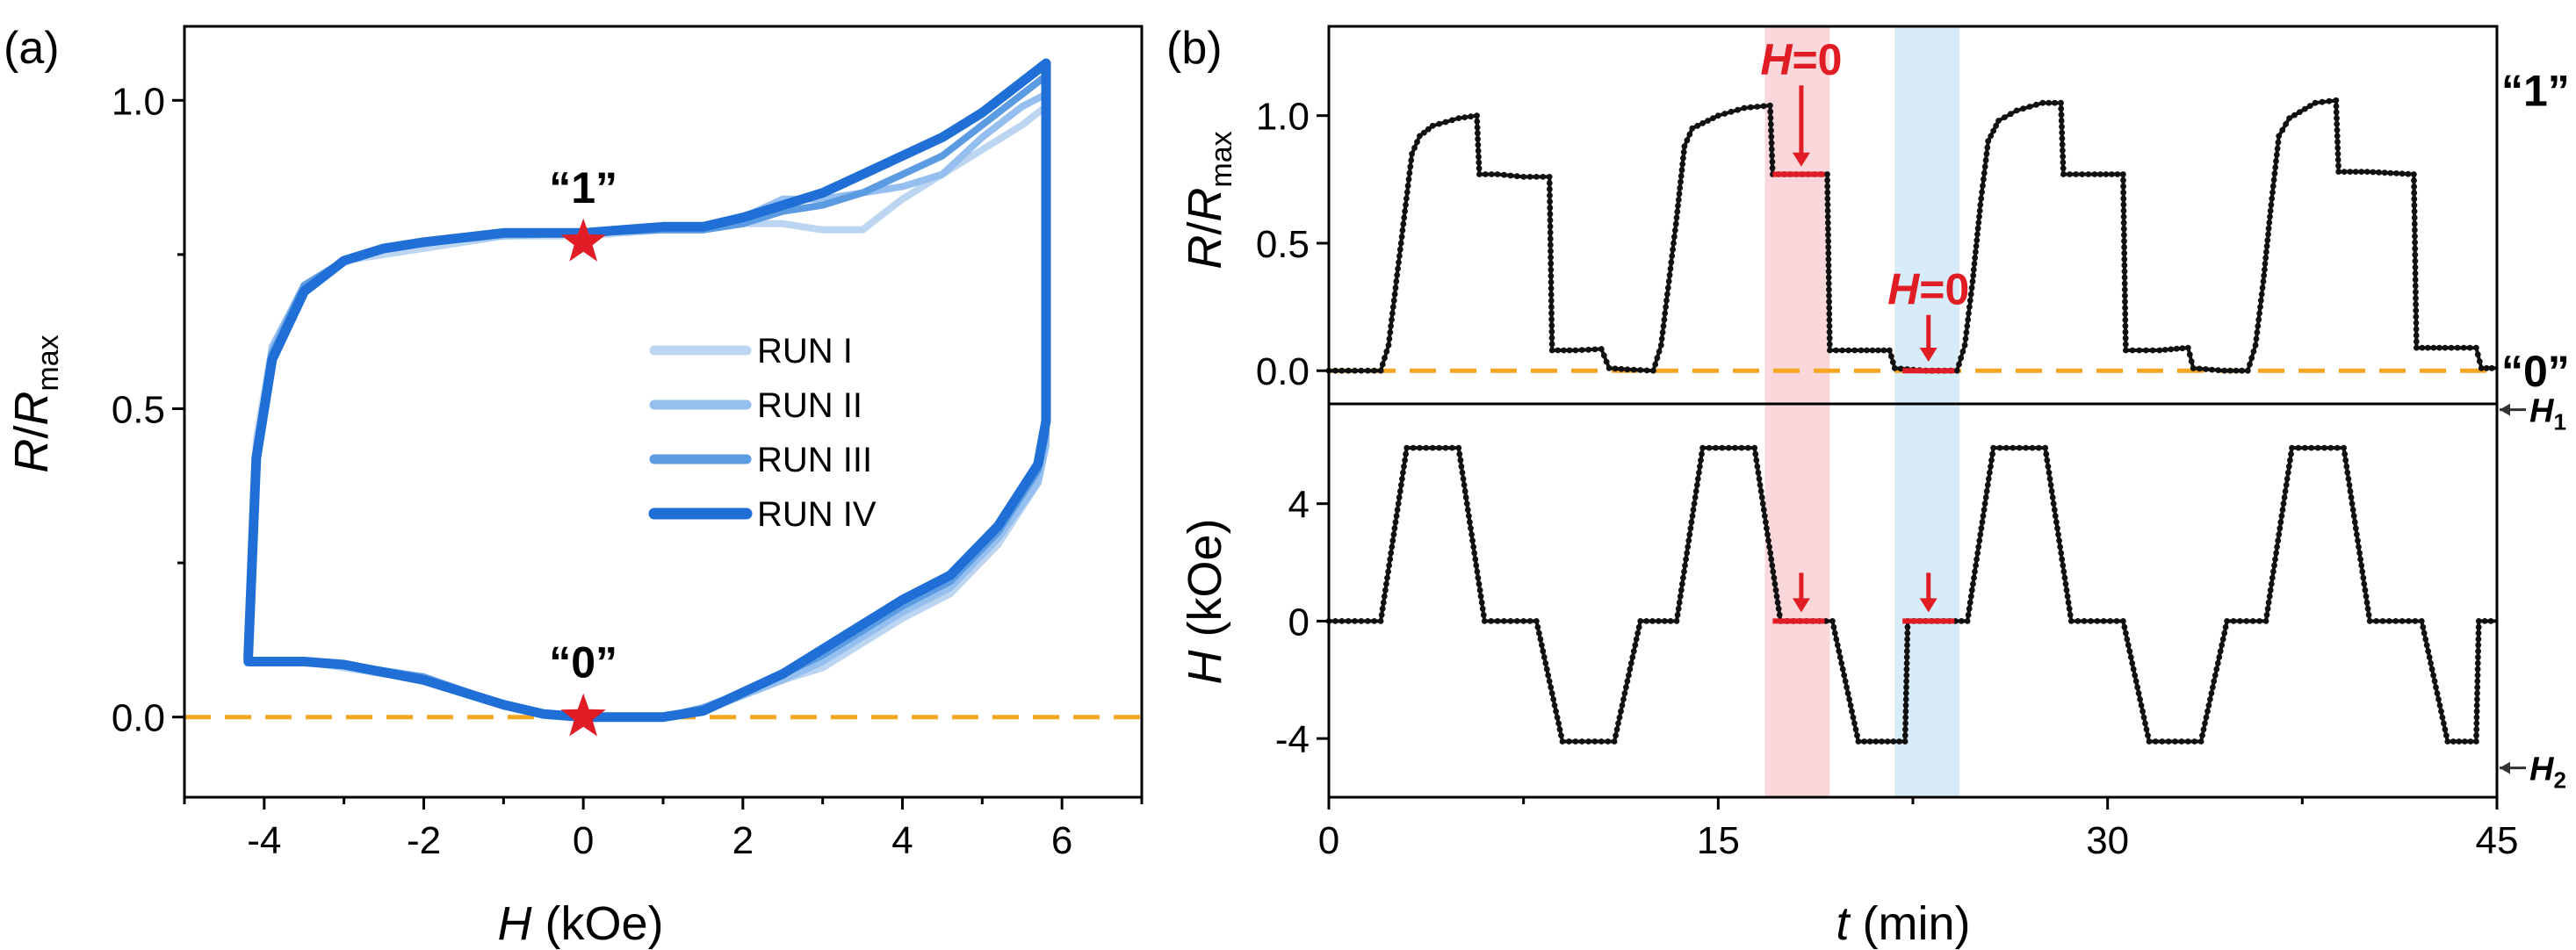 Image resolution: width=2576 pixels, height=950 pixels. What do you see at coordinates (1194, 49) in the screenshot?
I see `panel-b-label: (b)` at bounding box center [1194, 49].